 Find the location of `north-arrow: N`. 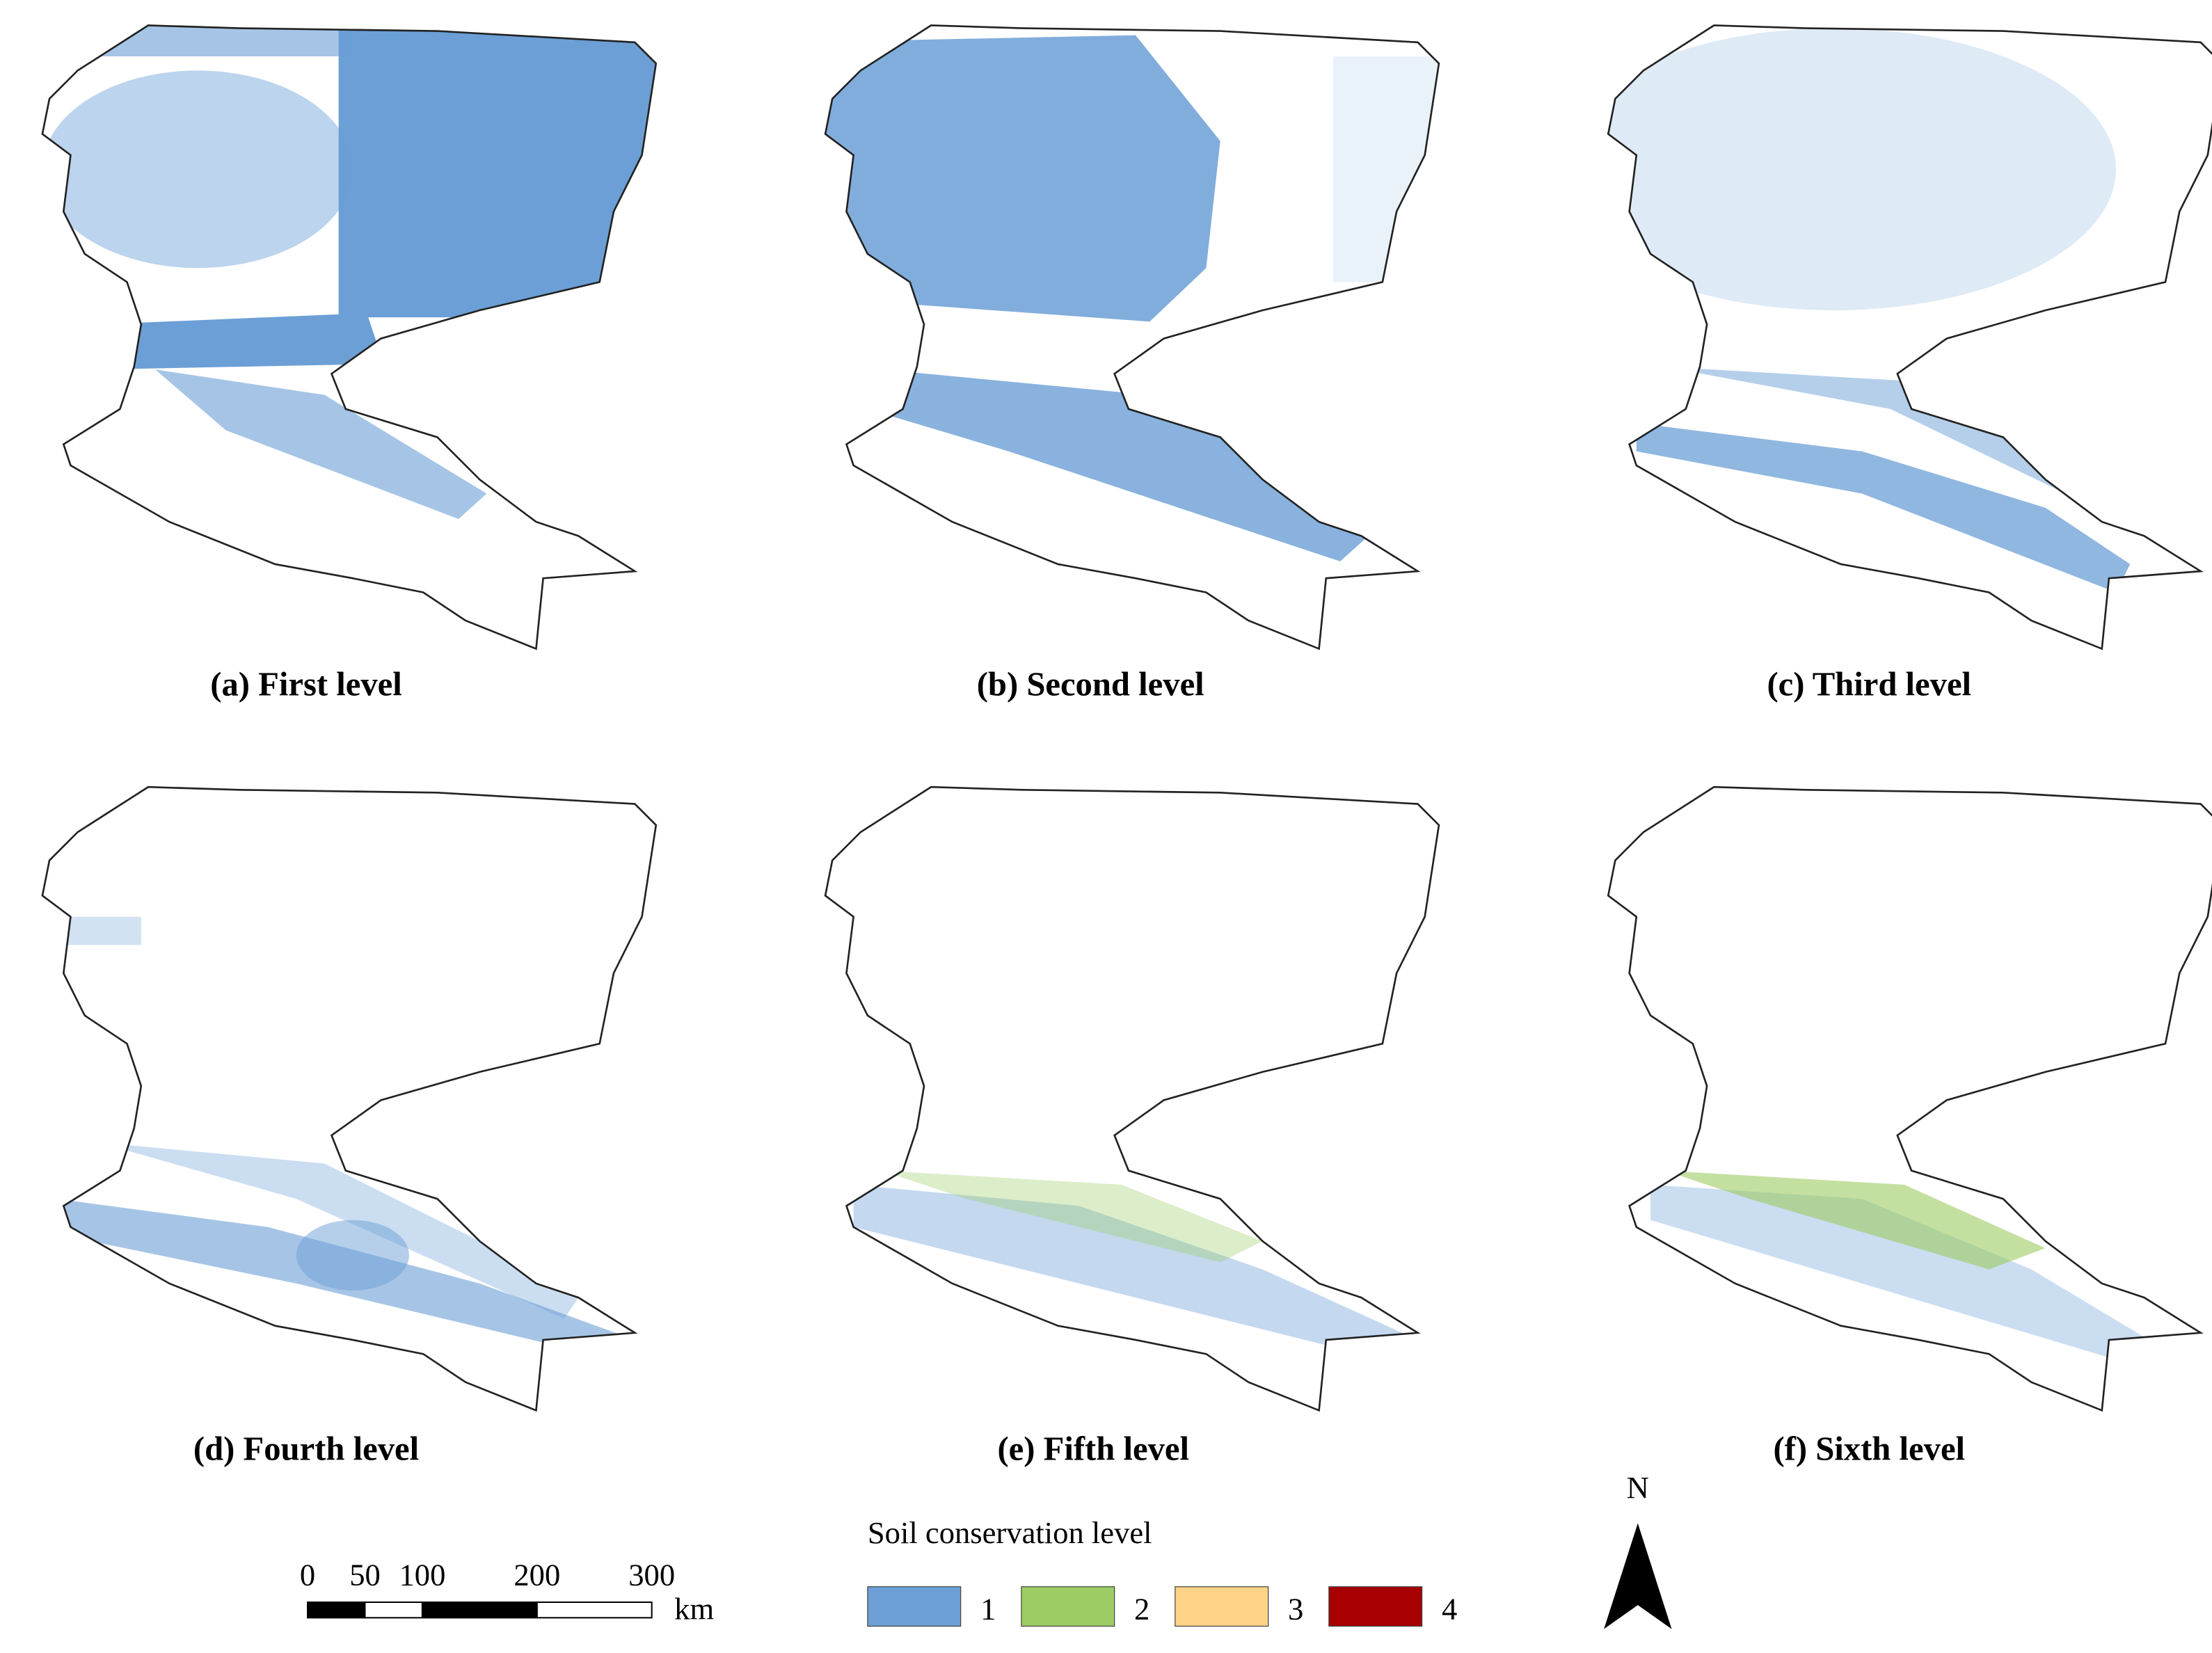

north-arrow: N is located at coordinates (1638, 1549).